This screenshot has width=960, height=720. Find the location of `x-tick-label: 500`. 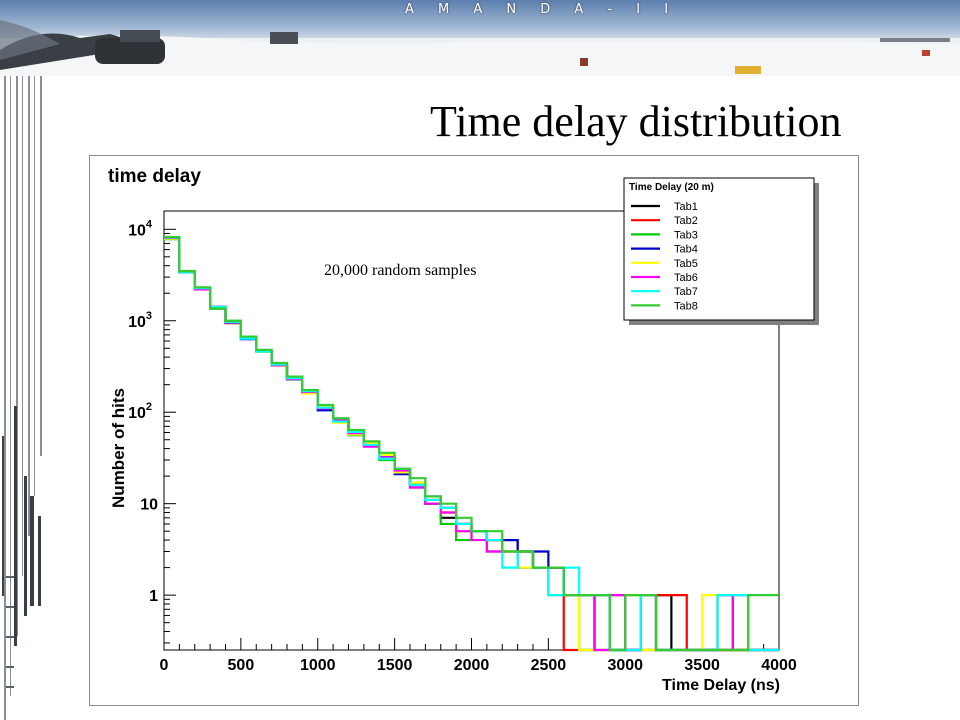

x-tick-label: 500 is located at coordinates (241, 665).